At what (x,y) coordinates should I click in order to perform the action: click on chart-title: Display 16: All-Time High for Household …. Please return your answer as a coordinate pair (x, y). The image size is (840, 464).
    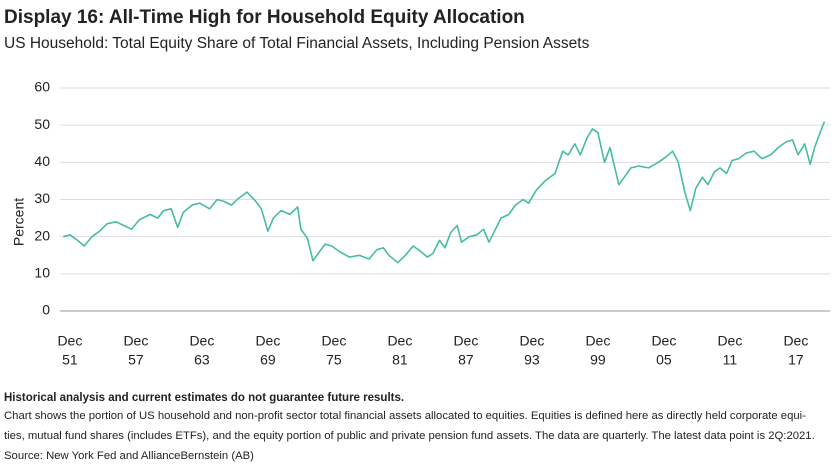
    Looking at the image, I should click on (264, 17).